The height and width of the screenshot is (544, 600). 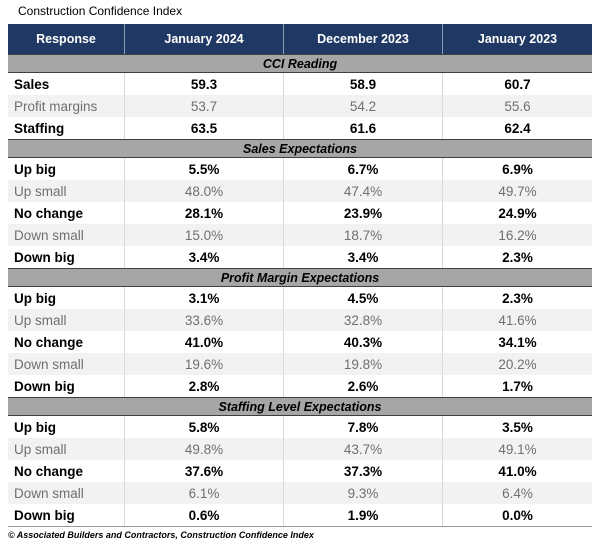 What do you see at coordinates (362, 128) in the screenshot?
I see `cell-value: 61.6` at bounding box center [362, 128].